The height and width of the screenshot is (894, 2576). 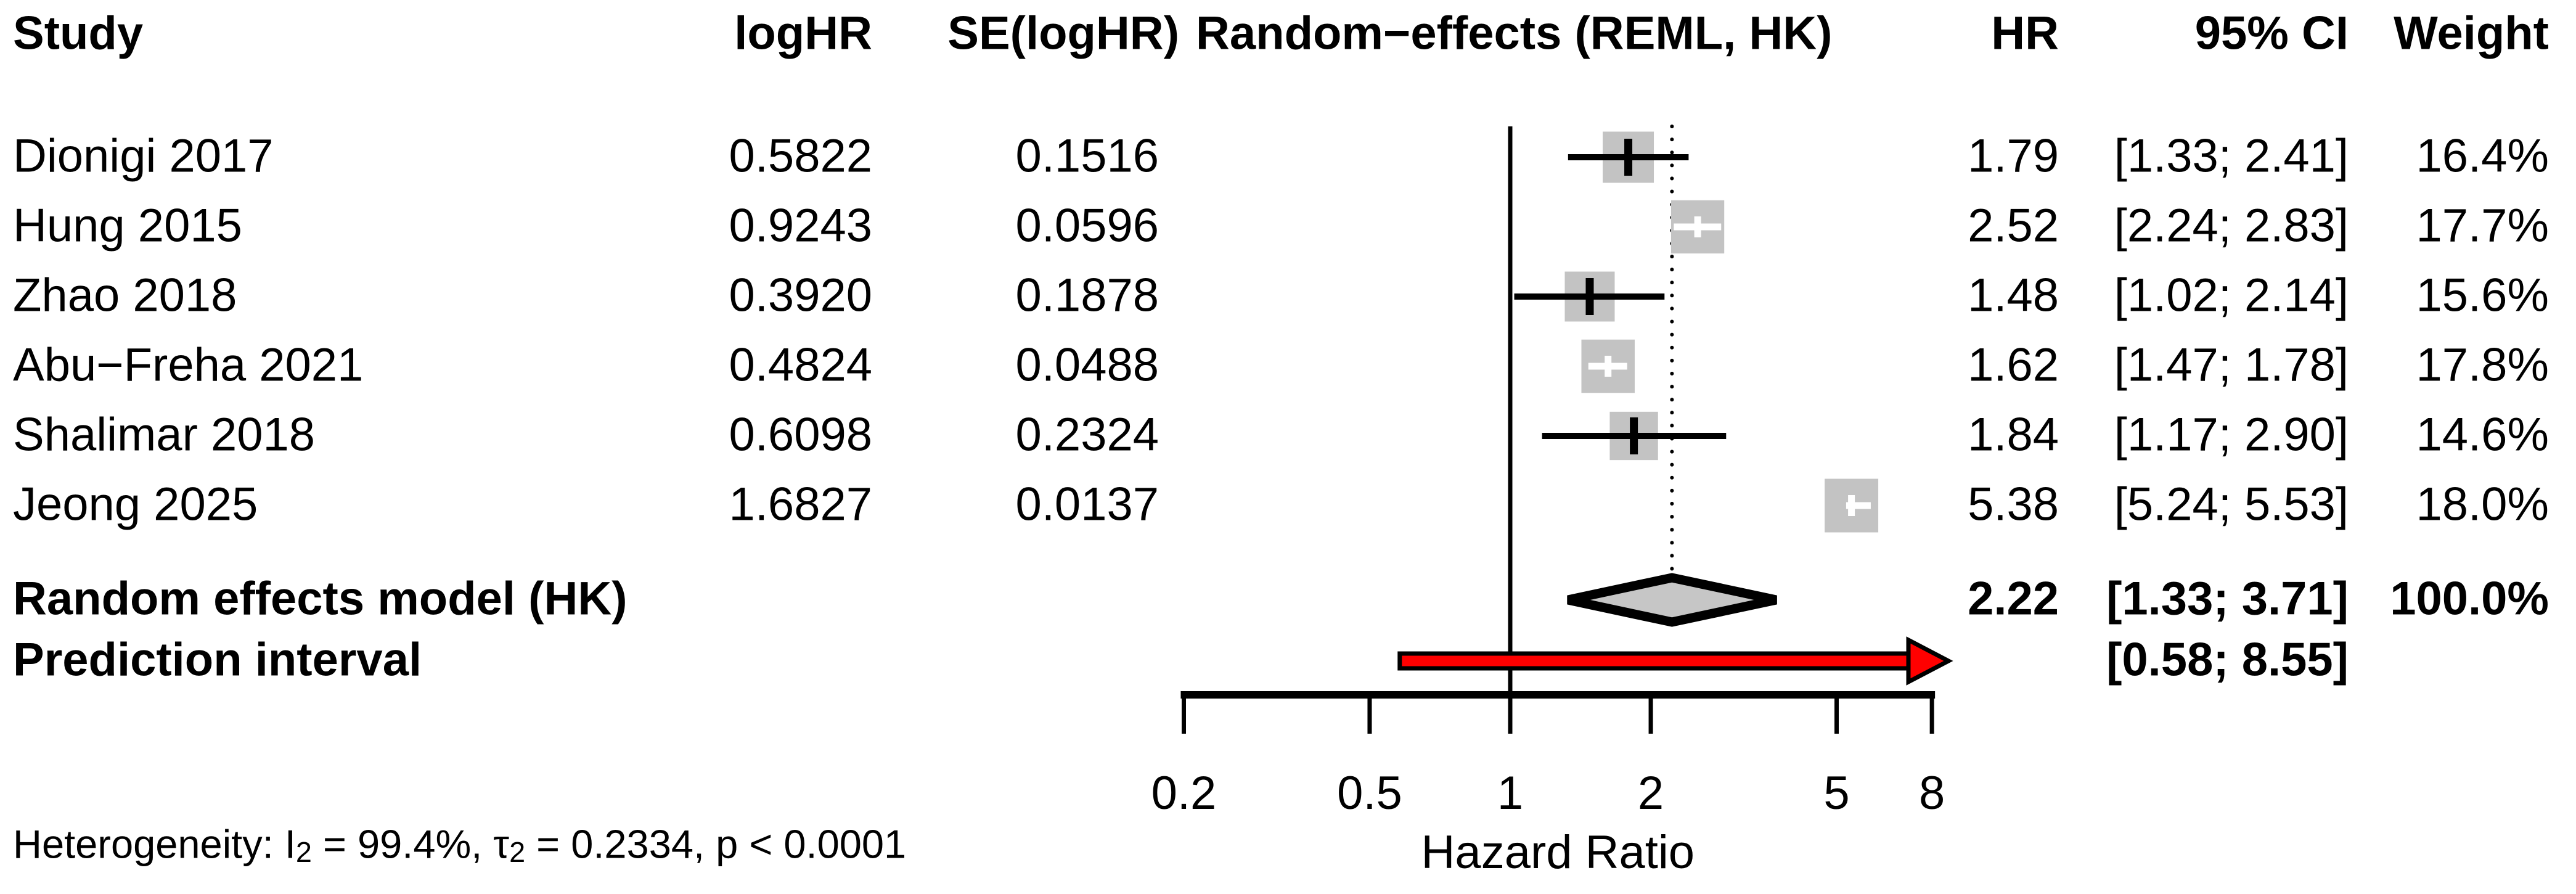 What do you see at coordinates (1063, 33) in the screenshot?
I see `header-se-loghr: SE(logHR)` at bounding box center [1063, 33].